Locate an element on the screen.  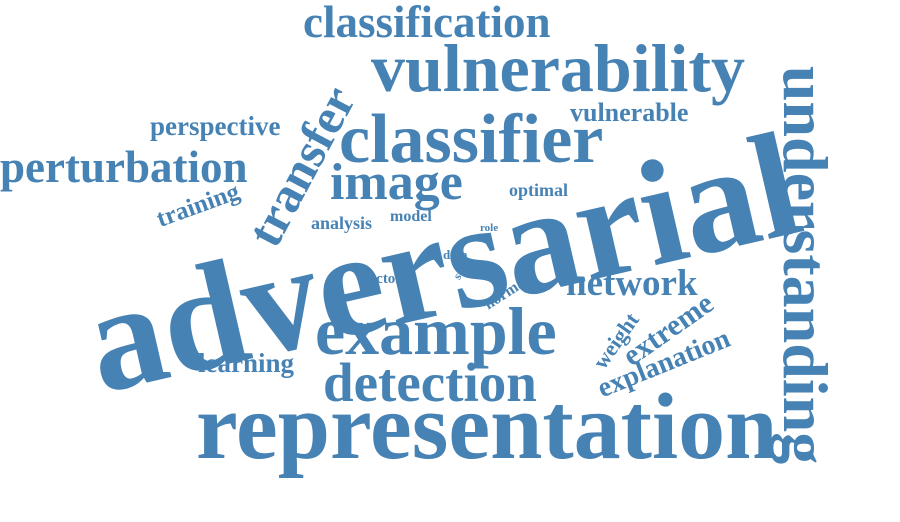
word-representation: representation is located at coordinates (487, 427).